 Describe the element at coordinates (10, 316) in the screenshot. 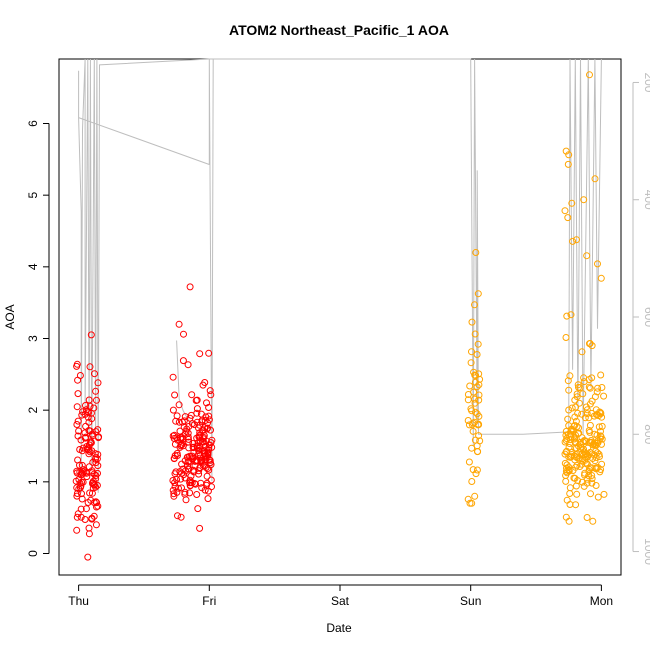

I see `y-axis-label: AOA` at that location.